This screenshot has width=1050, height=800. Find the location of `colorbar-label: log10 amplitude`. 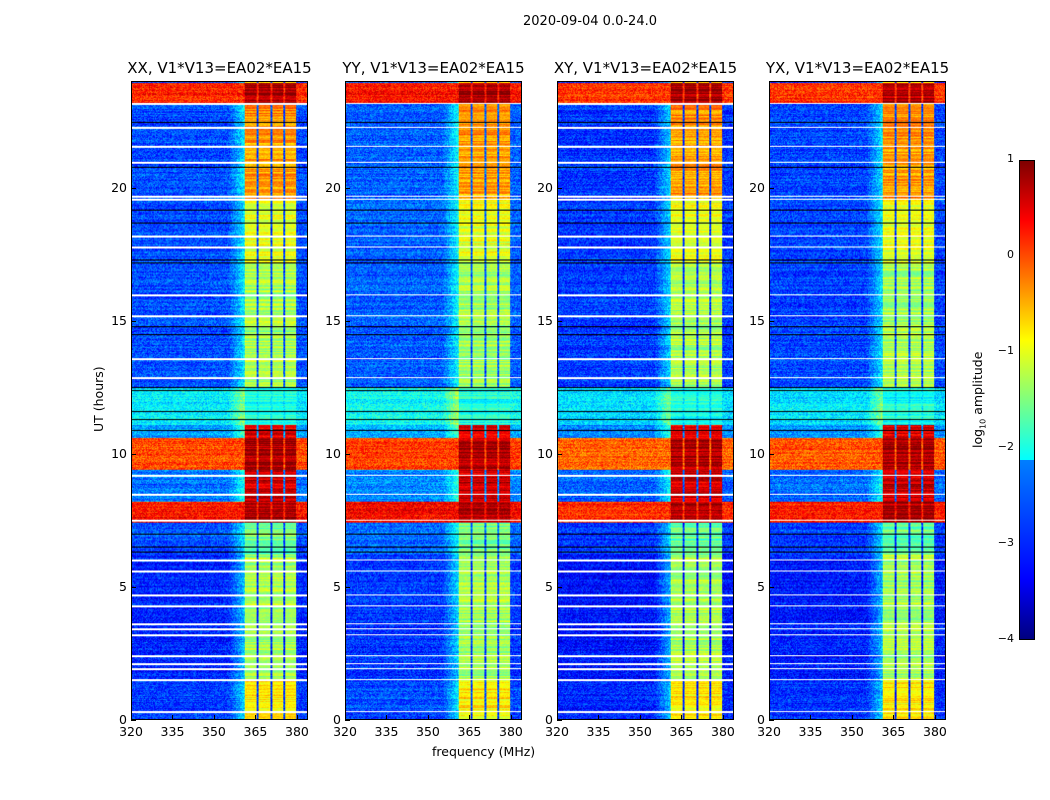

colorbar-label: log10 amplitude is located at coordinates (979, 400).